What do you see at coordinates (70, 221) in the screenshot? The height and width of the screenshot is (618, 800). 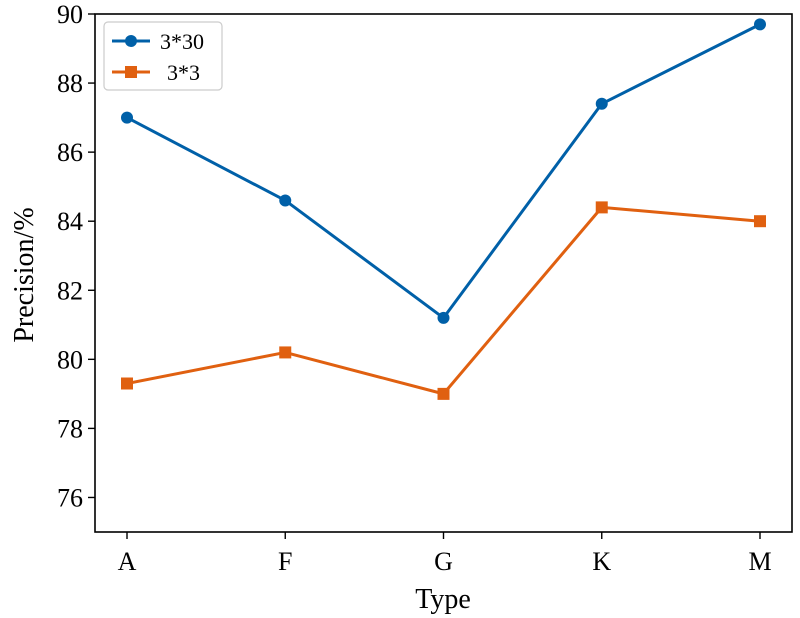 I see `y-tick-label-84: 84` at bounding box center [70, 221].